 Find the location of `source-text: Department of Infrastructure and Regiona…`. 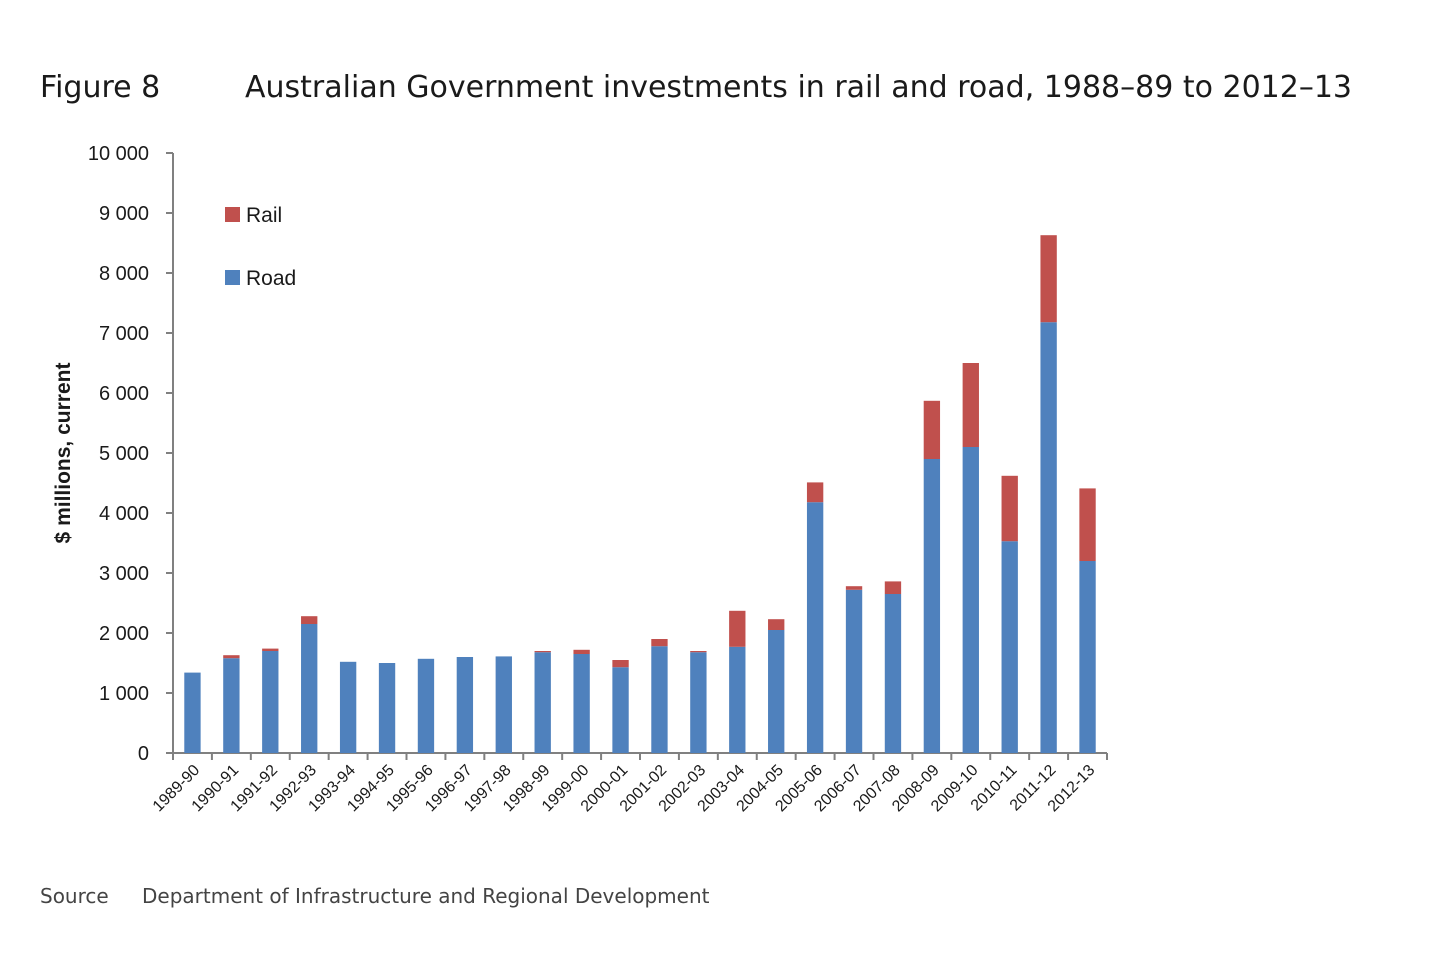

source-text: Department of Infrastructure and Regiona… is located at coordinates (426, 896).